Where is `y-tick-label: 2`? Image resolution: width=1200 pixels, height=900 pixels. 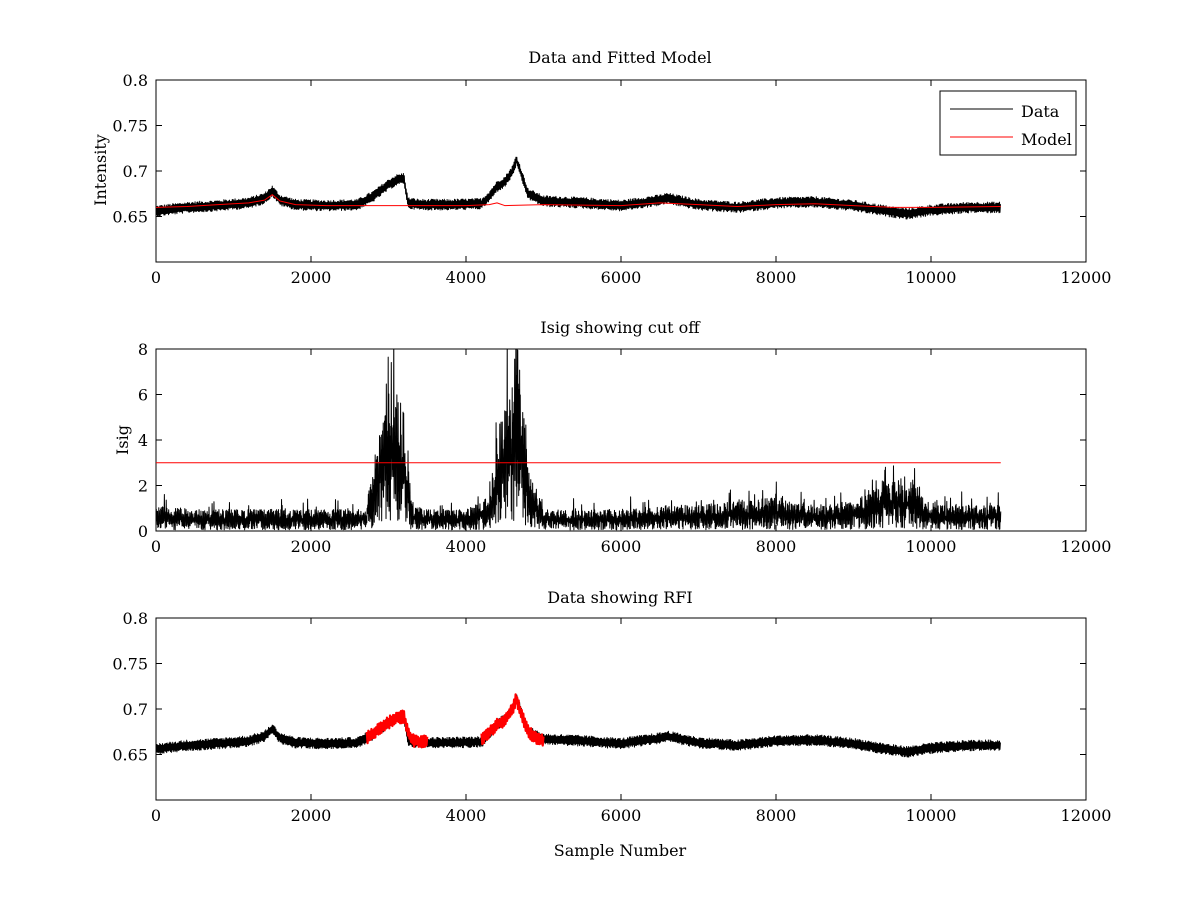
y-tick-label: 2 is located at coordinates (143, 486).